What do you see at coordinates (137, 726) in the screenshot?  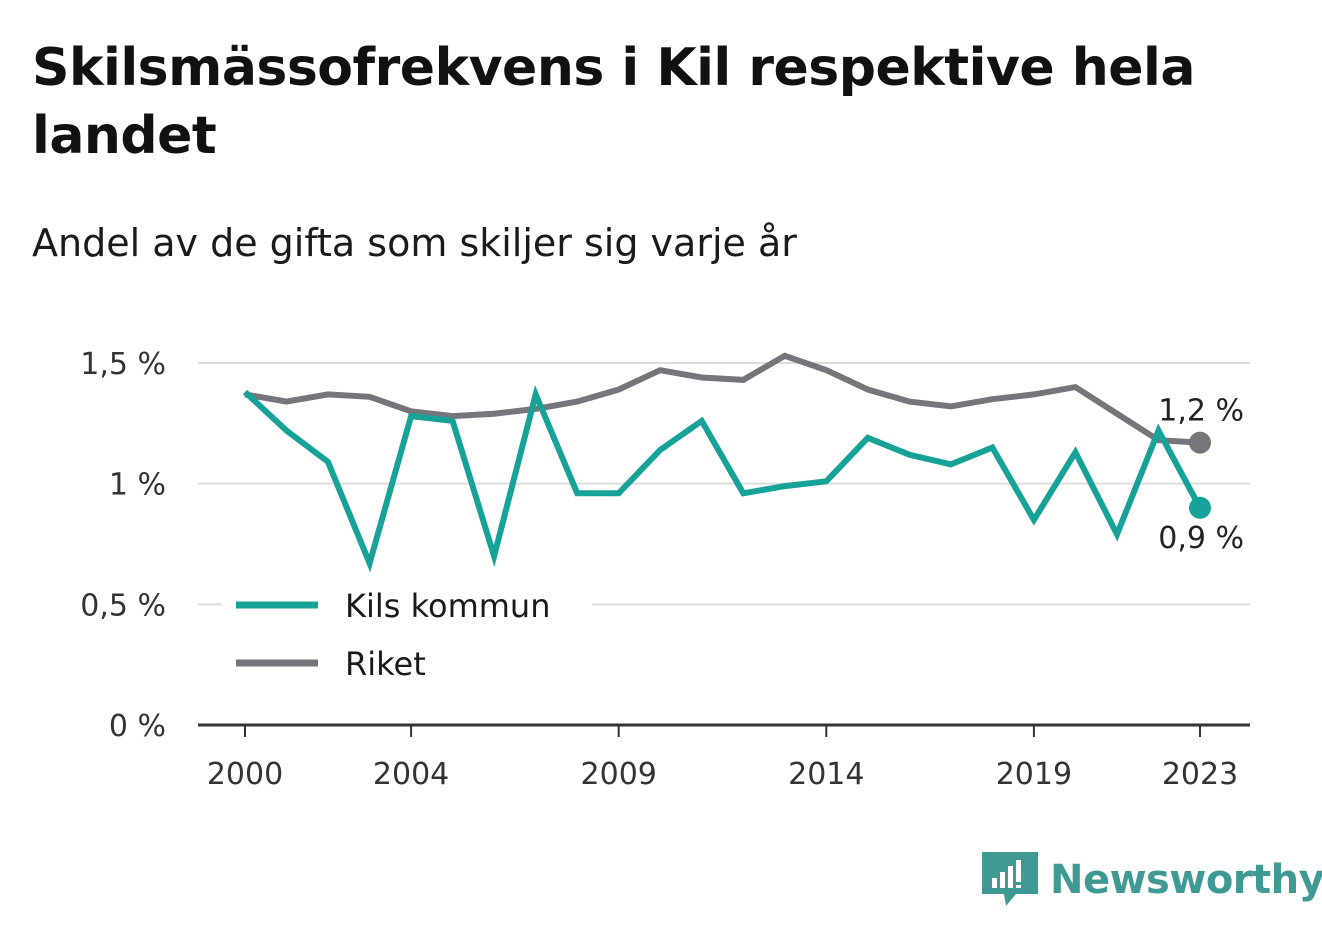 I see `y-tick-label: 0 %` at bounding box center [137, 726].